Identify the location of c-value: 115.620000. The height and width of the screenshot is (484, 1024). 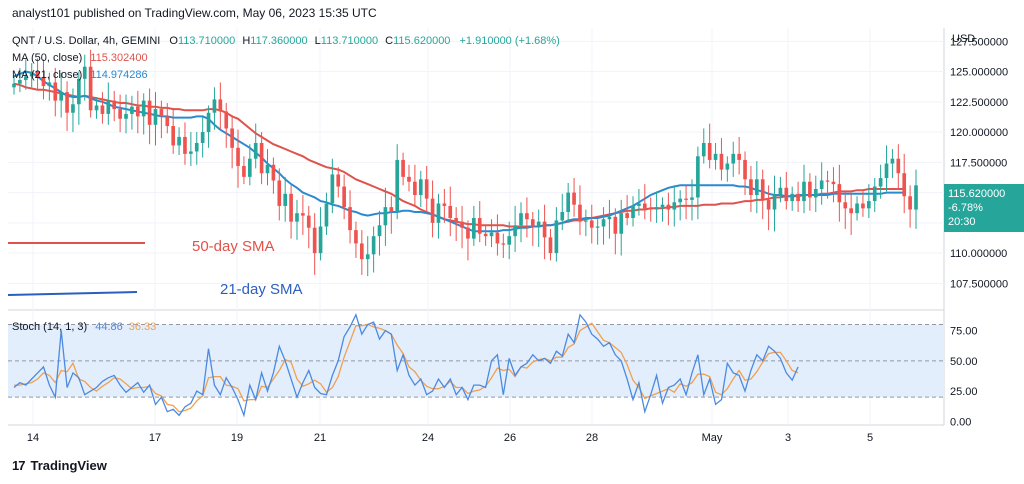
(421, 41).